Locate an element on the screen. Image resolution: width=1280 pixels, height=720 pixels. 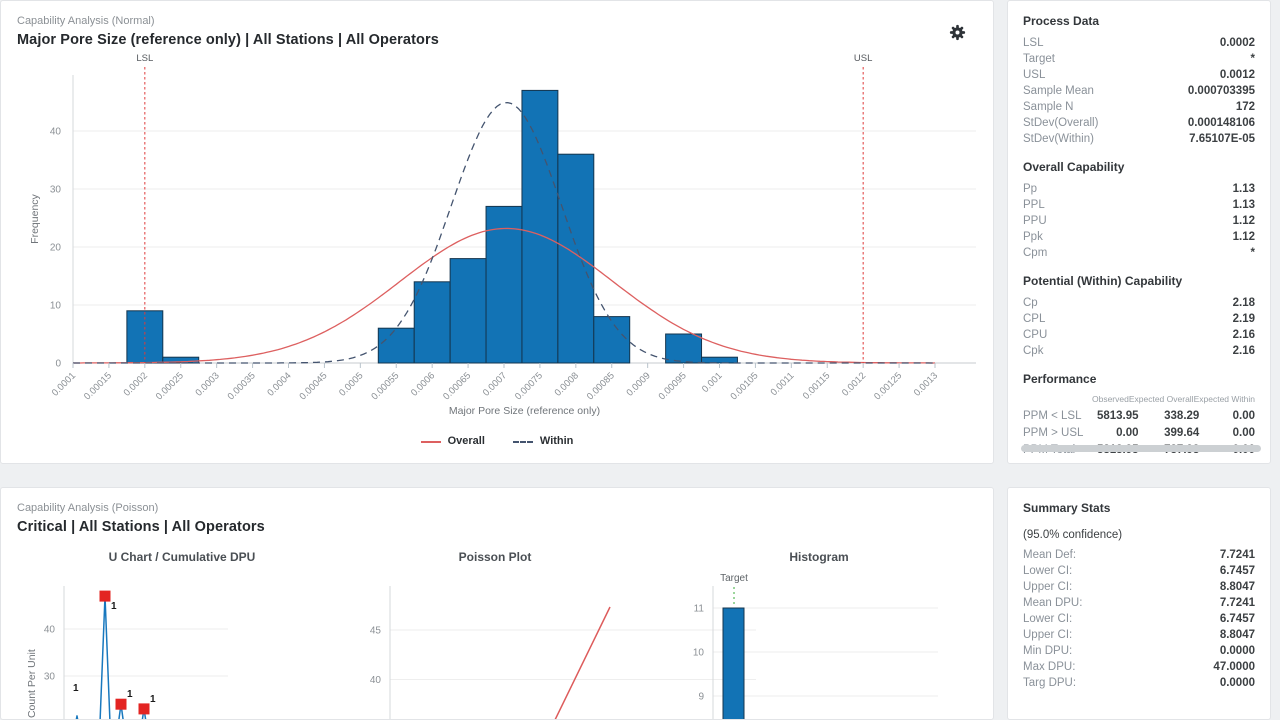
stat-value: 172 is located at coordinates (1245, 107).